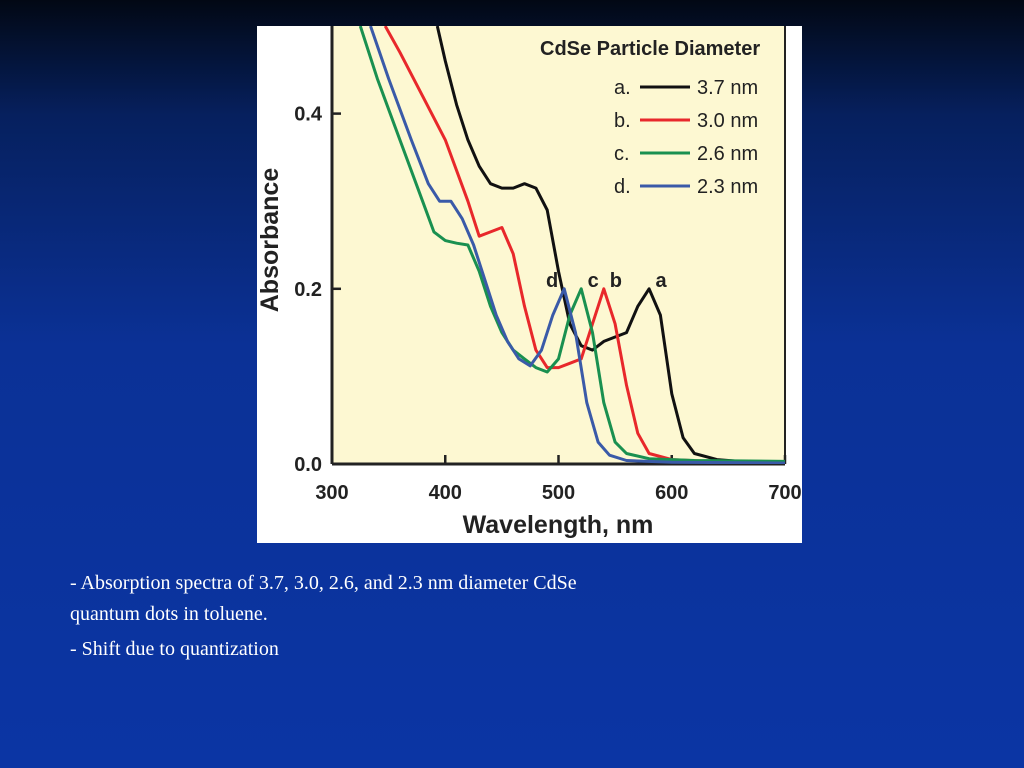 This screenshot has height=768, width=1024. I want to click on y-axis-label: Absorbance, so click(270, 240).